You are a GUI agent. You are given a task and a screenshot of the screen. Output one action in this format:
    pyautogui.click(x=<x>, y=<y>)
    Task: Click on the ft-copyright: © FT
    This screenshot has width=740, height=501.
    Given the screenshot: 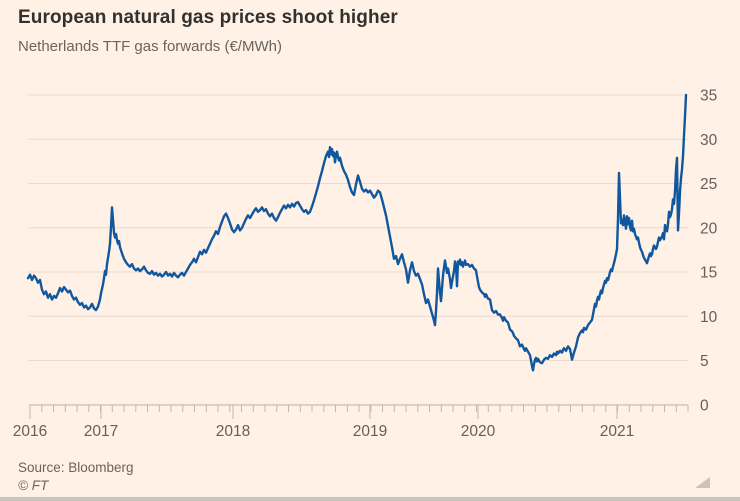 What is the action you would take?
    pyautogui.click(x=33, y=485)
    